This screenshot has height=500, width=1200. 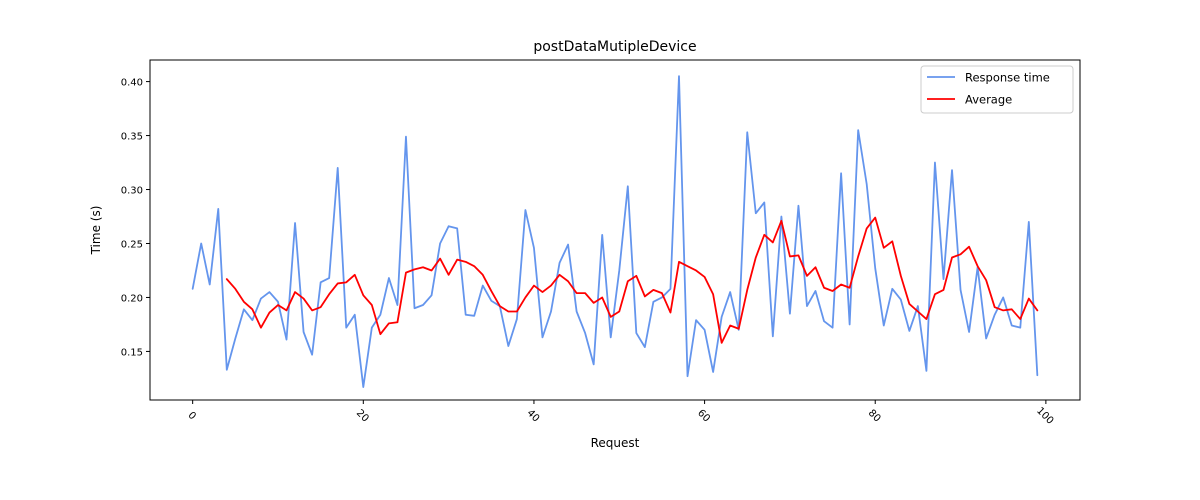 I want to click on legend-box, so click(x=997, y=89).